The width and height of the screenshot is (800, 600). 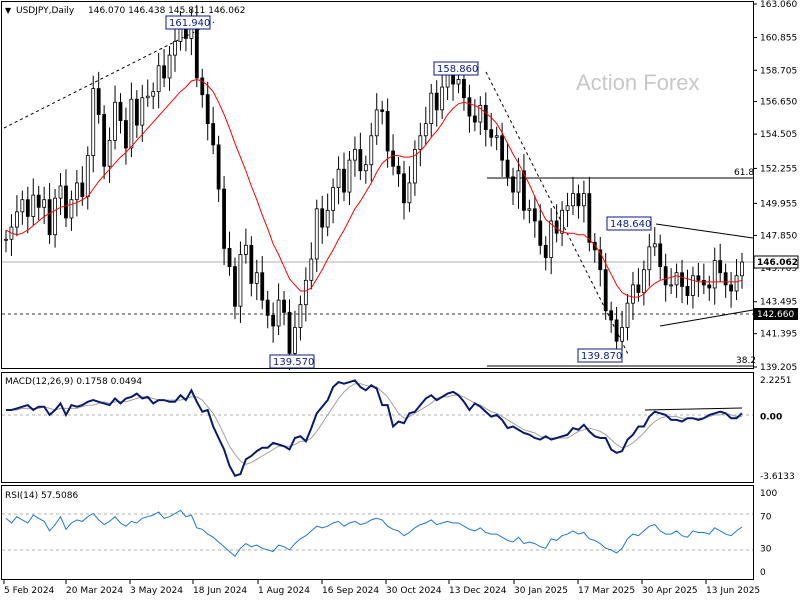 What do you see at coordinates (778, 236) in the screenshot?
I see `main-y-tick-label: 147.850` at bounding box center [778, 236].